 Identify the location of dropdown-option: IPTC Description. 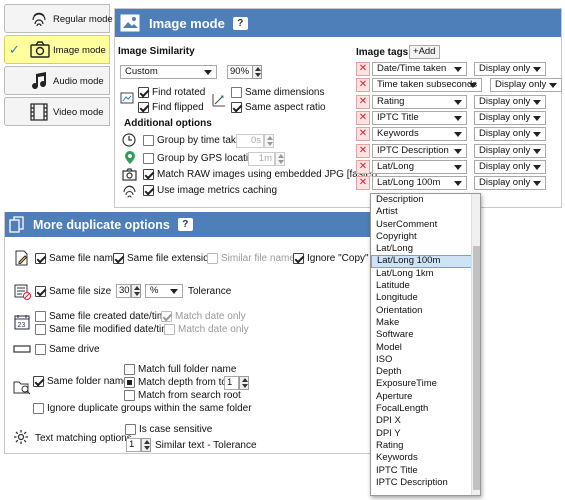
(412, 482).